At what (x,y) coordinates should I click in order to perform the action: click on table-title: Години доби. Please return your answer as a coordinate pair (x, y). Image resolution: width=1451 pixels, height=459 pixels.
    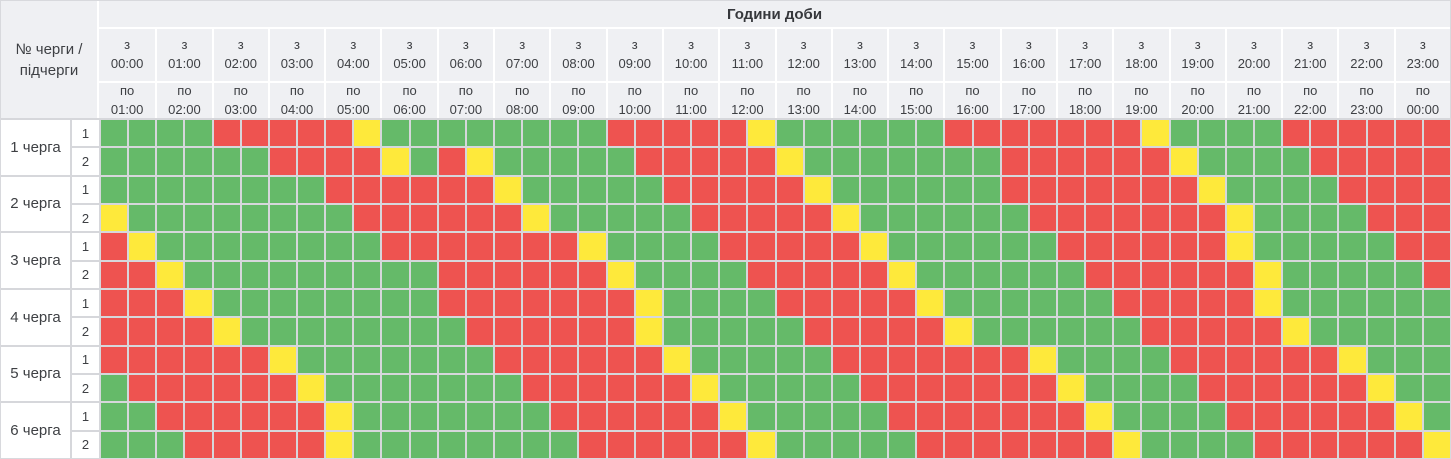
    Looking at the image, I should click on (774, 15).